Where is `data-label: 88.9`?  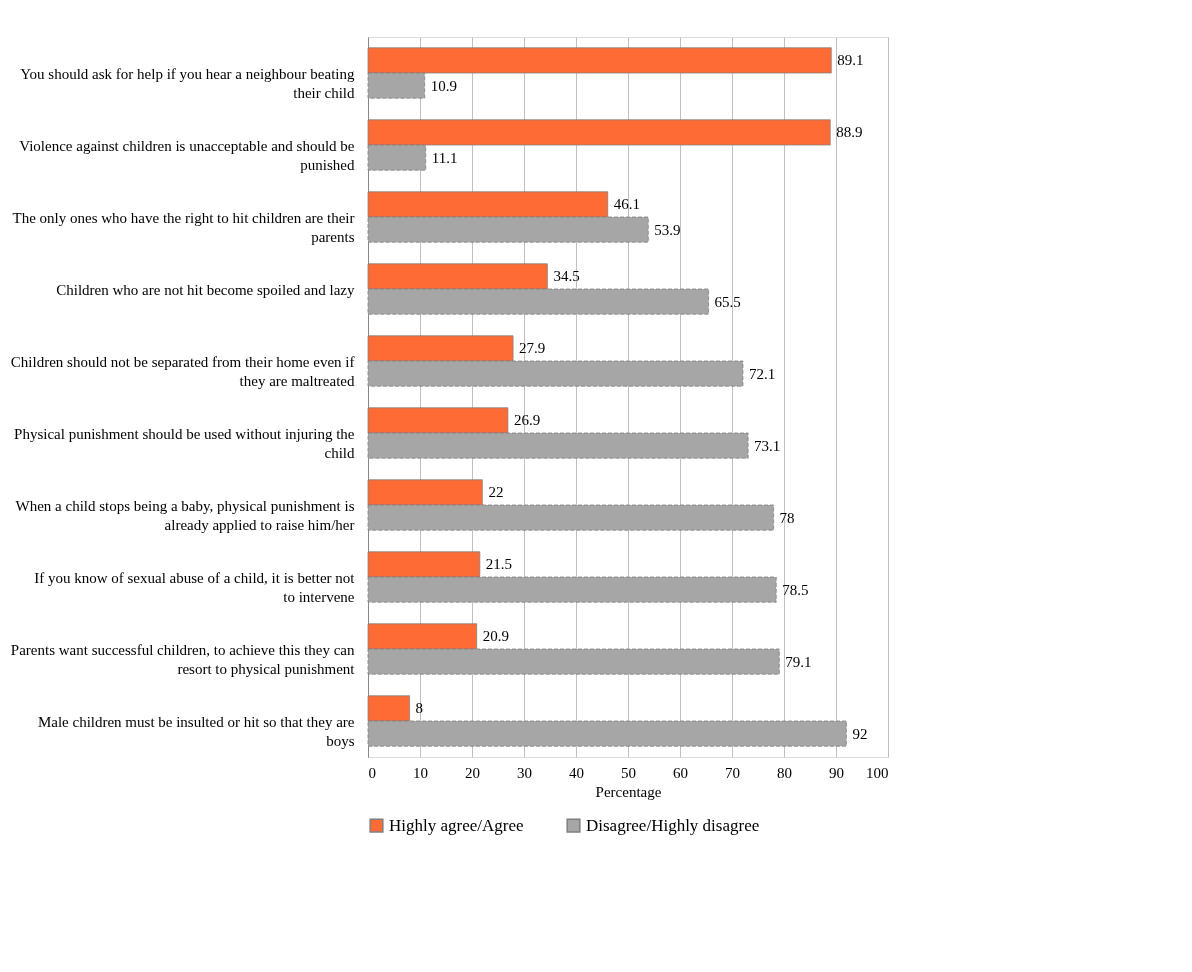
data-label: 88.9 is located at coordinates (849, 132).